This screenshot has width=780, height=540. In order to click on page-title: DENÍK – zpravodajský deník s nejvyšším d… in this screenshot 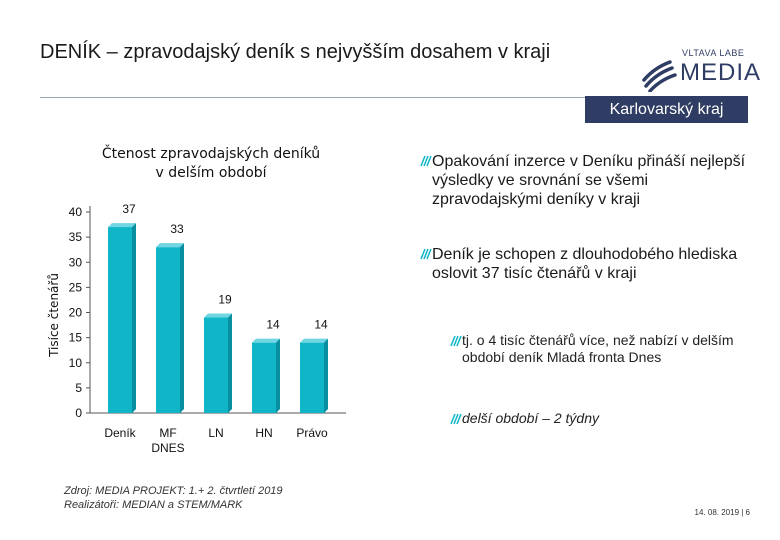, I will do `click(295, 52)`.